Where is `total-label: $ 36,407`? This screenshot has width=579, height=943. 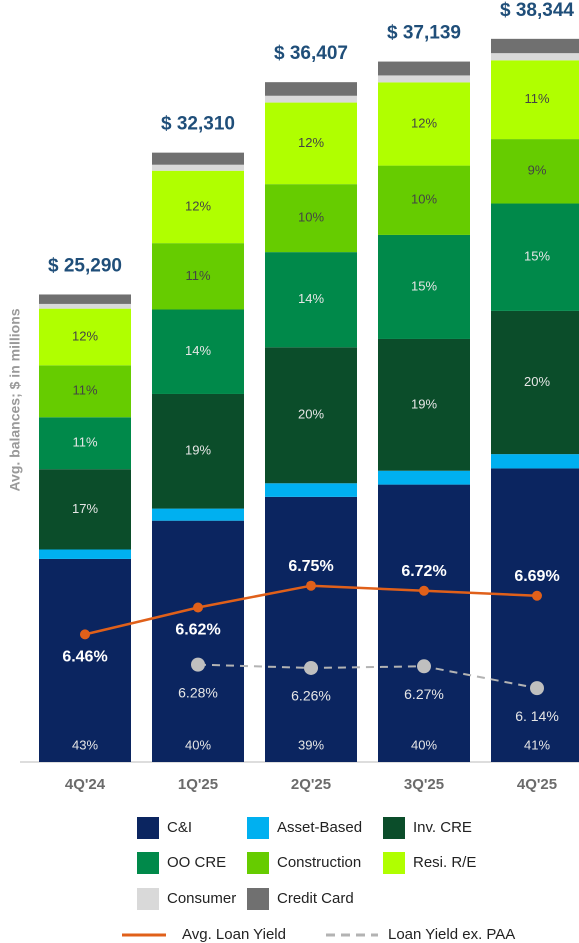
total-label: $ 36,407 is located at coordinates (311, 53).